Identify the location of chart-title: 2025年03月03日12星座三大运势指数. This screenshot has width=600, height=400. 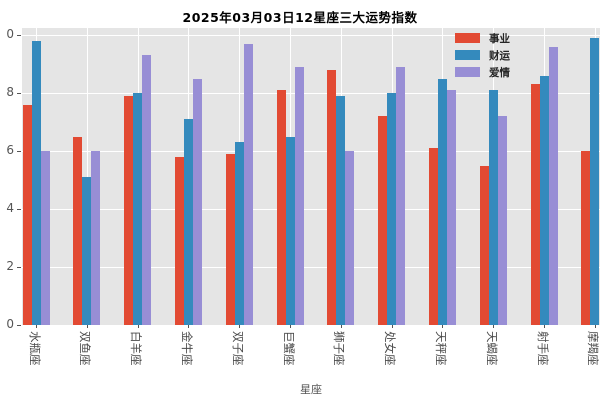
(300, 17).